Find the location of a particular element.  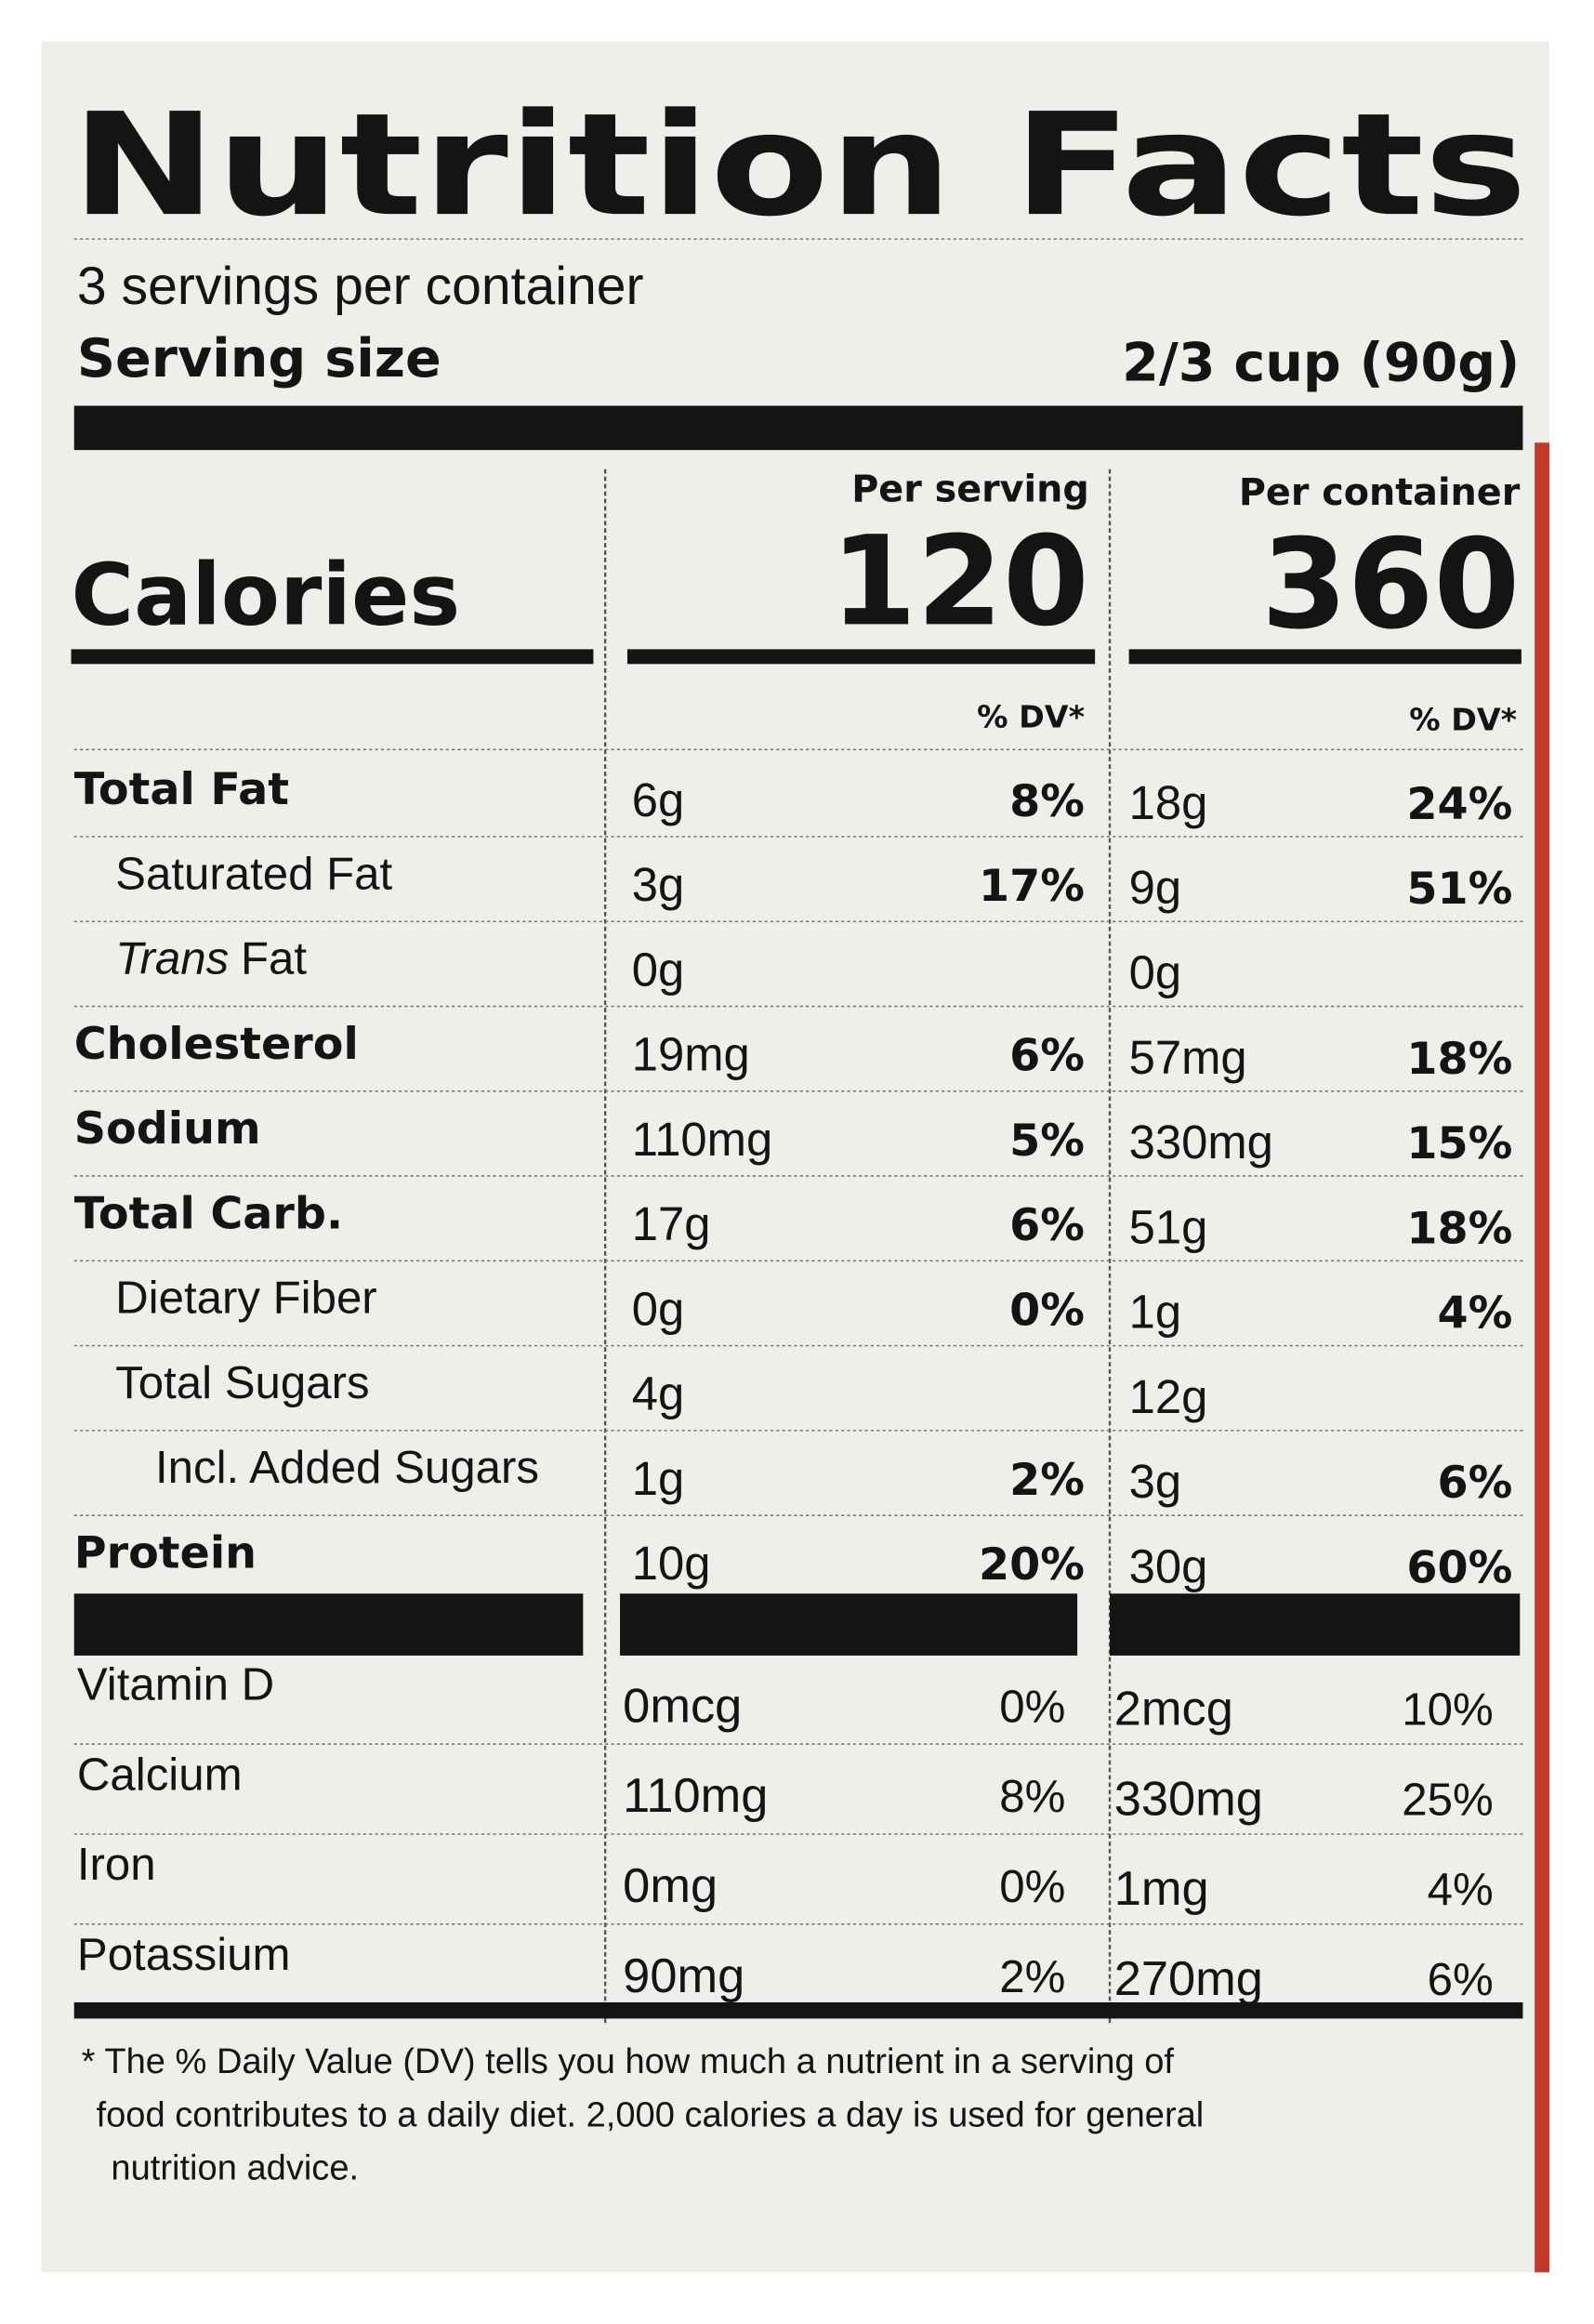

daily-value: 20% is located at coordinates (1032, 1565).